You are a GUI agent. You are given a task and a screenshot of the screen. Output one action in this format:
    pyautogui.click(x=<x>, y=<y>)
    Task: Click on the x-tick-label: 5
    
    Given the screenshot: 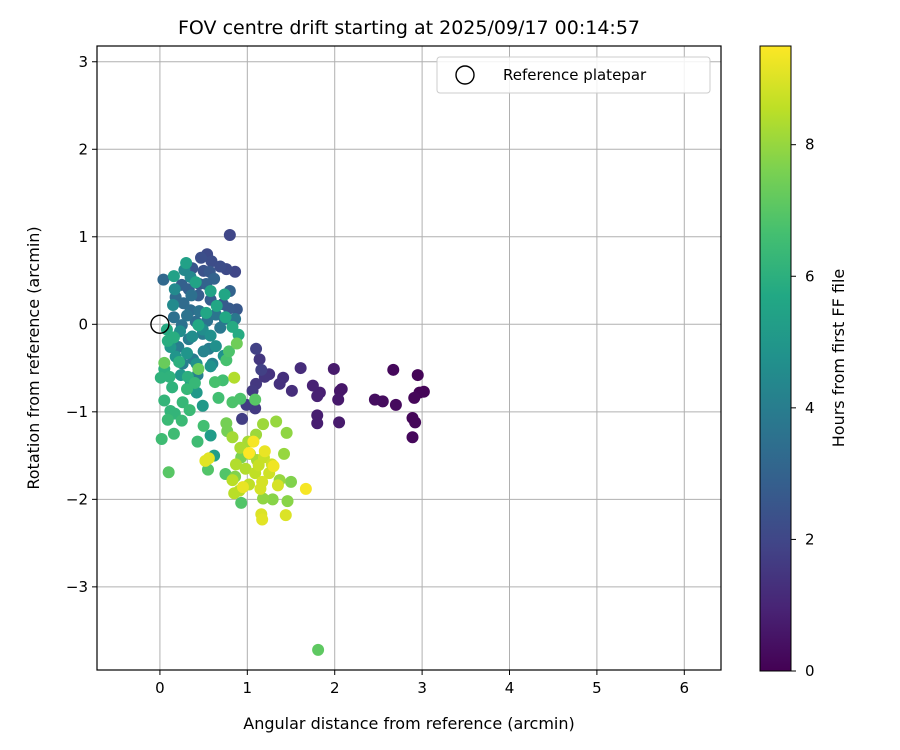 What is the action you would take?
    pyautogui.click(x=597, y=688)
    